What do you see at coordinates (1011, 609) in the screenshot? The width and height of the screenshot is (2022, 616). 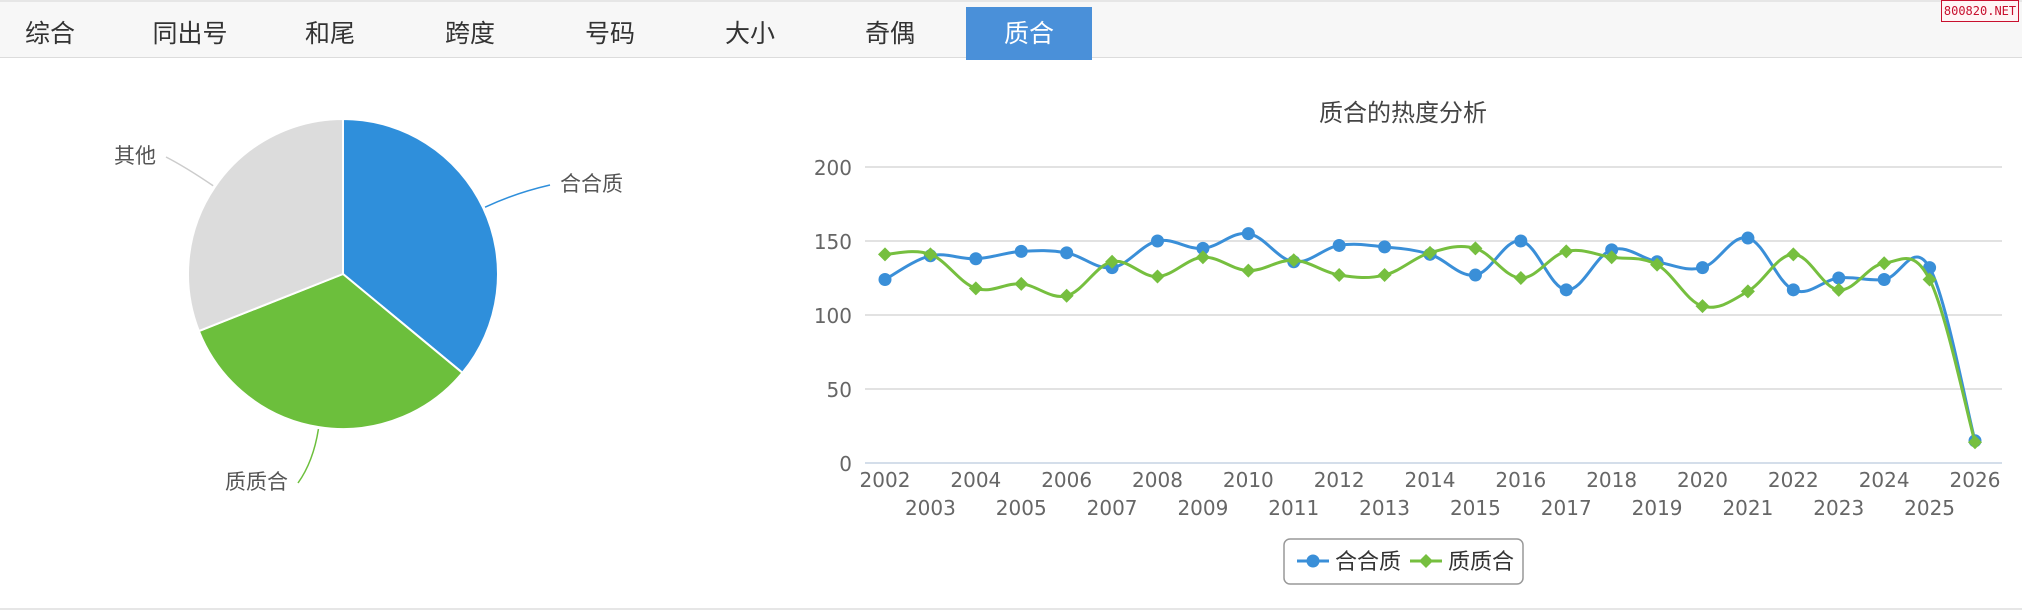 I see `bottom-divider` at bounding box center [1011, 609].